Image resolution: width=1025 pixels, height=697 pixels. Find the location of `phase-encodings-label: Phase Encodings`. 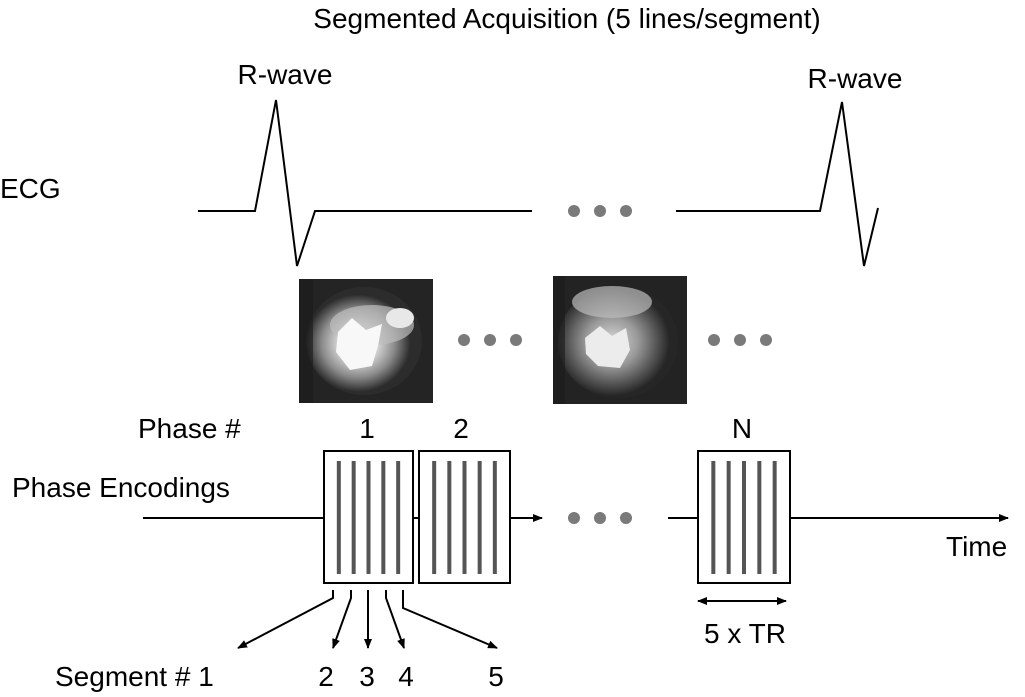

phase-encodings-label: Phase Encodings is located at coordinates (121, 487).